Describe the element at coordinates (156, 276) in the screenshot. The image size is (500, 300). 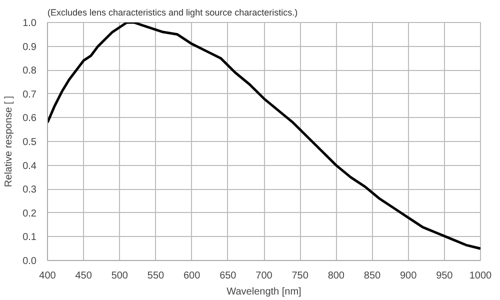
I see `x-tick-label: 550` at that location.